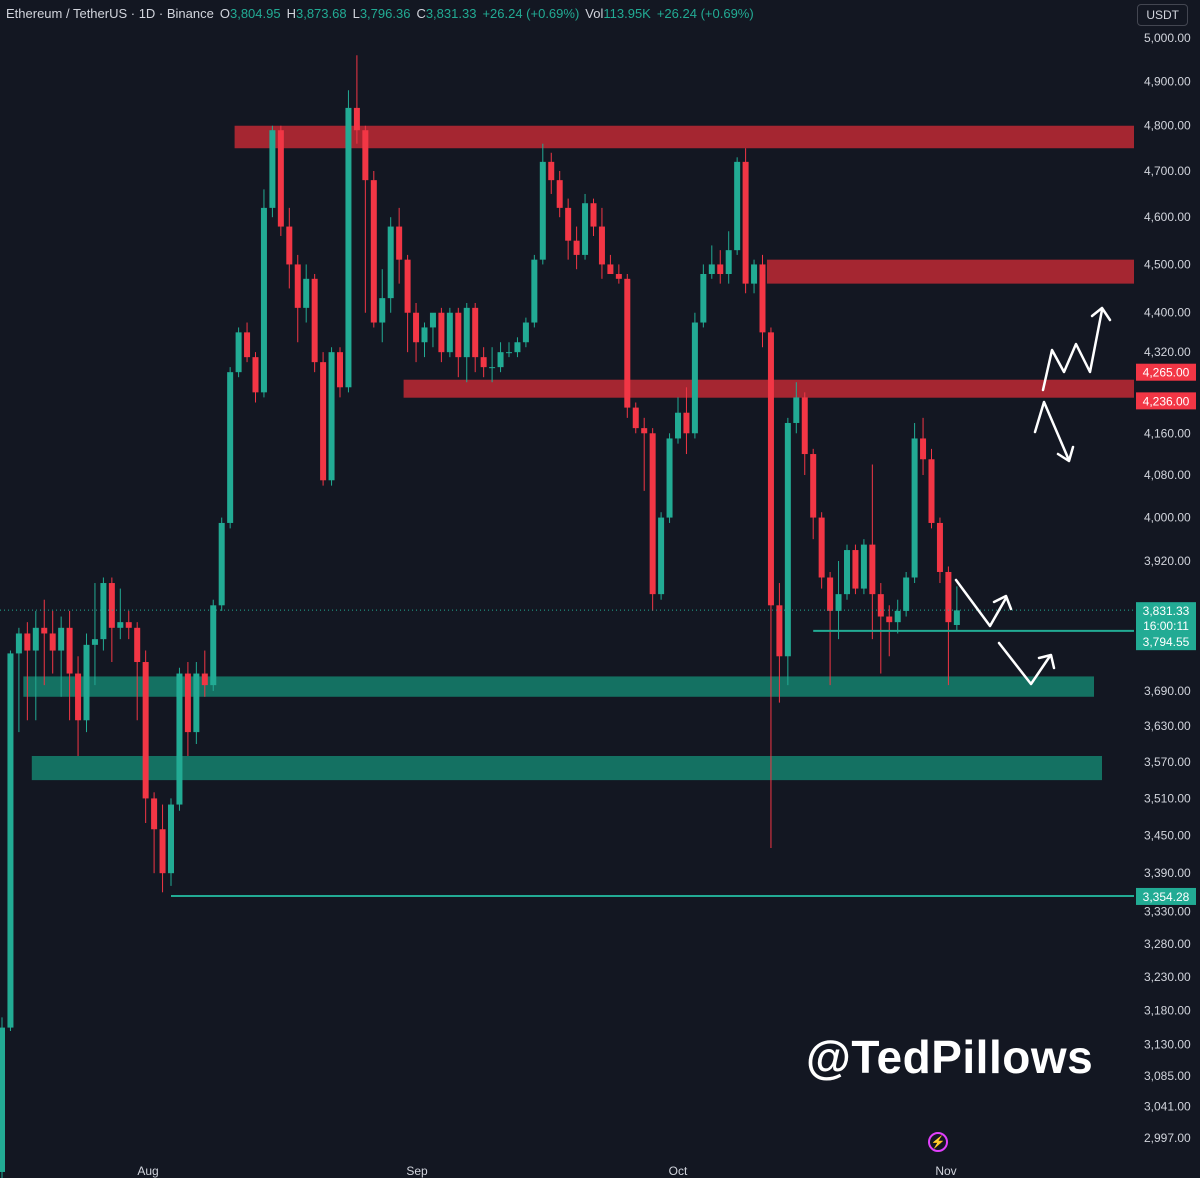 Image resolution: width=1200 pixels, height=1178 pixels. I want to click on low-label: L, so click(356, 13).